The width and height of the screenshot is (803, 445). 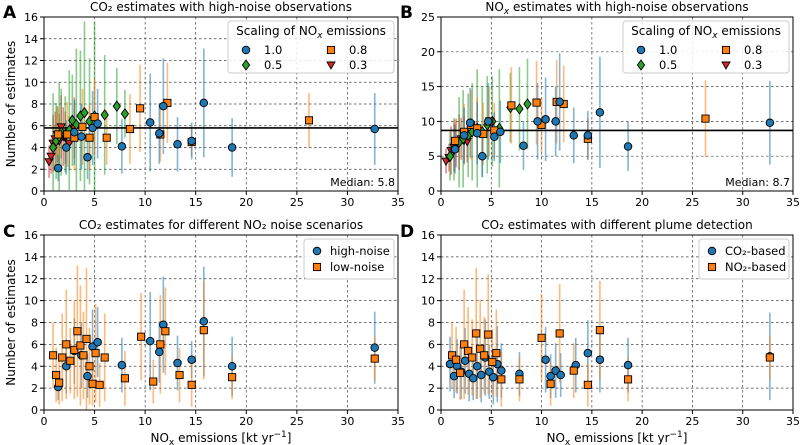 I want to click on legend-label: high-noise, so click(x=360, y=251).